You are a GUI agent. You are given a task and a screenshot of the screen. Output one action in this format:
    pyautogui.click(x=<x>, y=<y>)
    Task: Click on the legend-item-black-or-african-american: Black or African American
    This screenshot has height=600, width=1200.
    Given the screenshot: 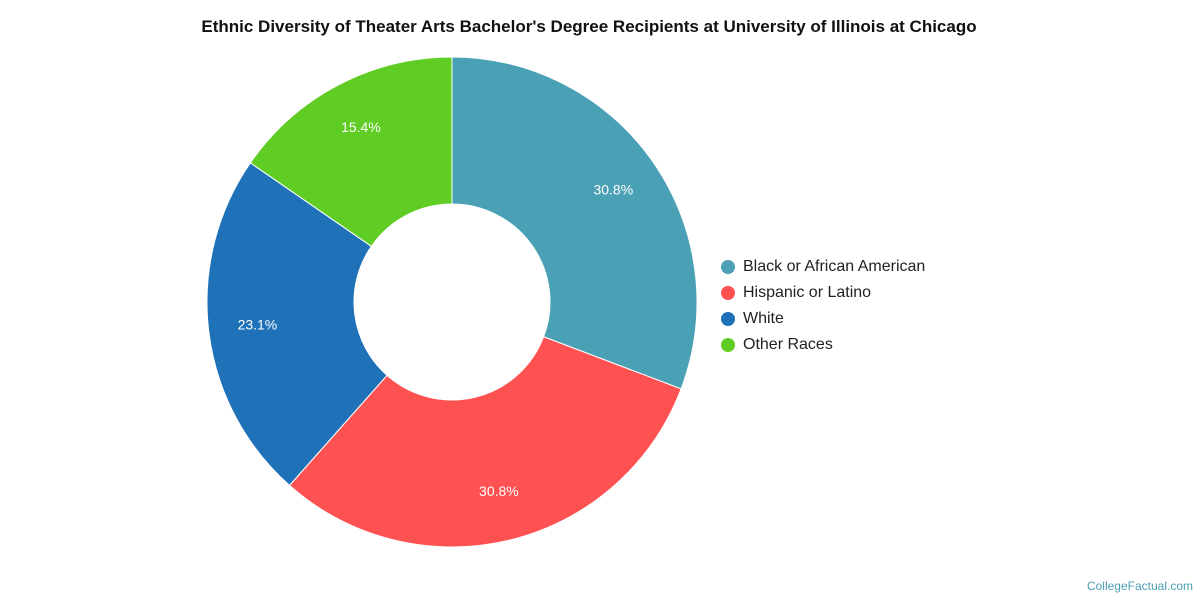 What is the action you would take?
    pyautogui.click(x=823, y=267)
    